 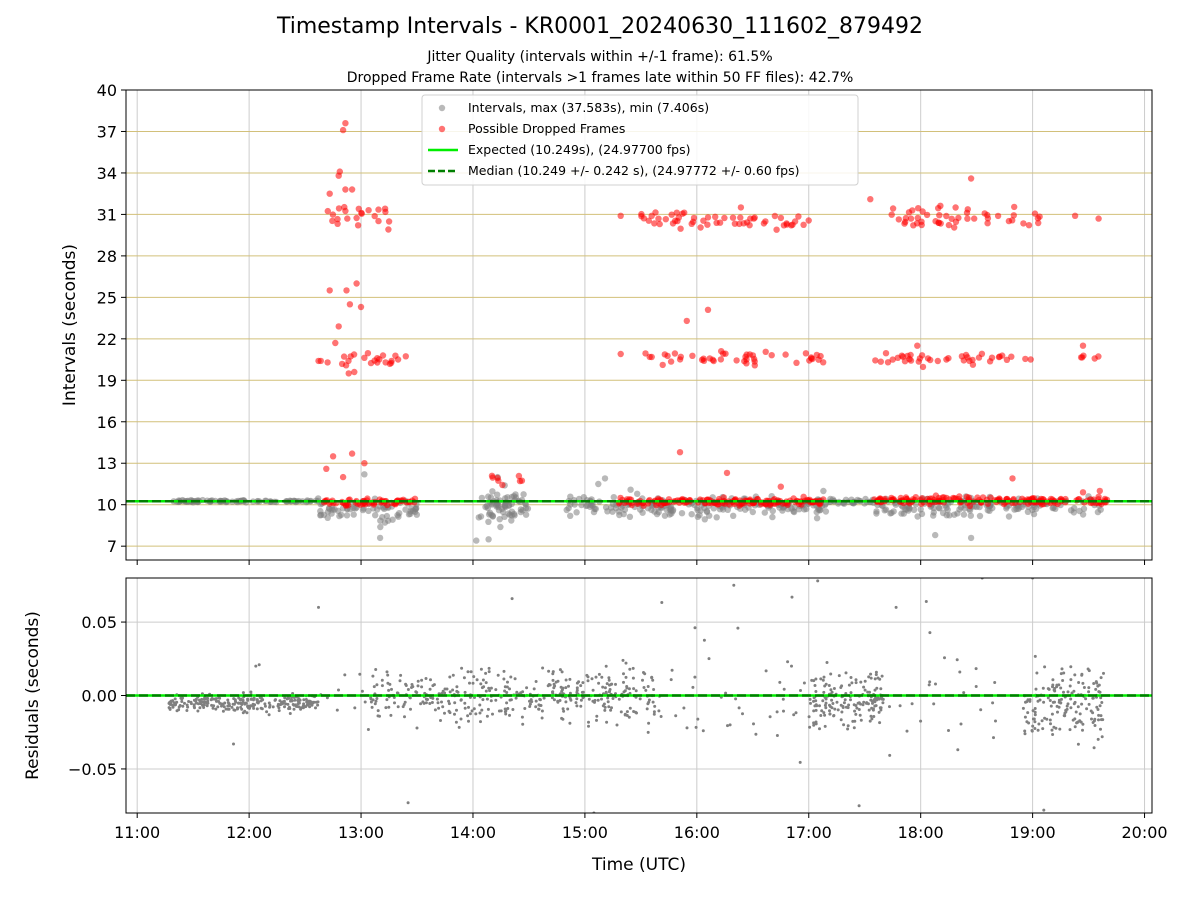 I want to click on y-axis-label: Residuals (seconds), so click(x=33, y=695).